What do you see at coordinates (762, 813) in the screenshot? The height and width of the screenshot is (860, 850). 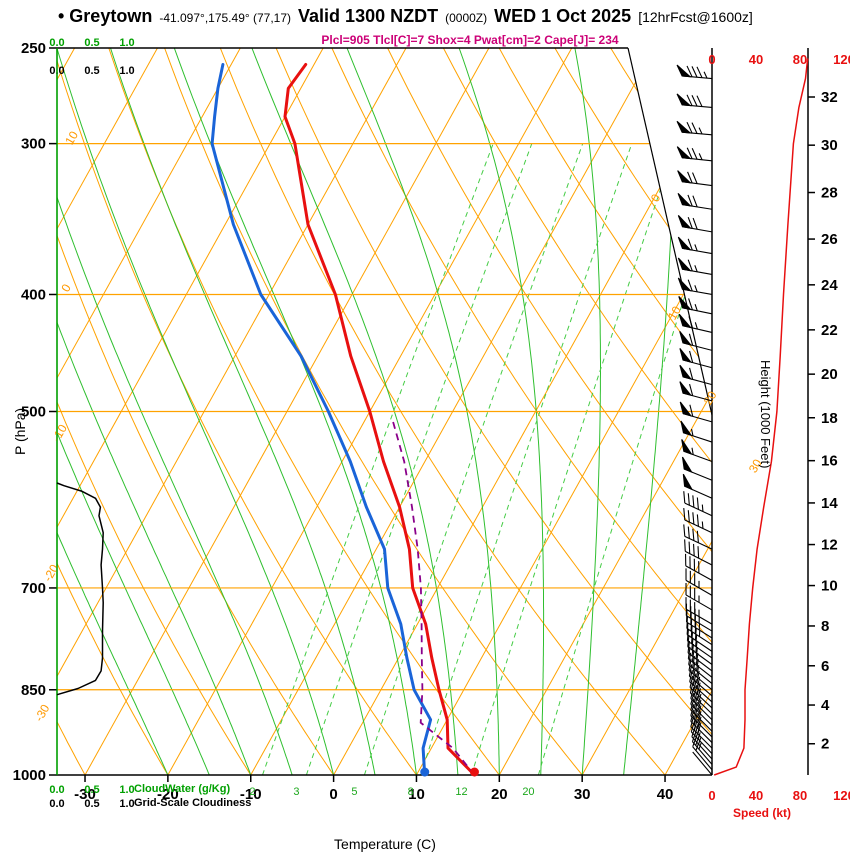 I see `speed-axis-title: Speed (kt)` at bounding box center [762, 813].